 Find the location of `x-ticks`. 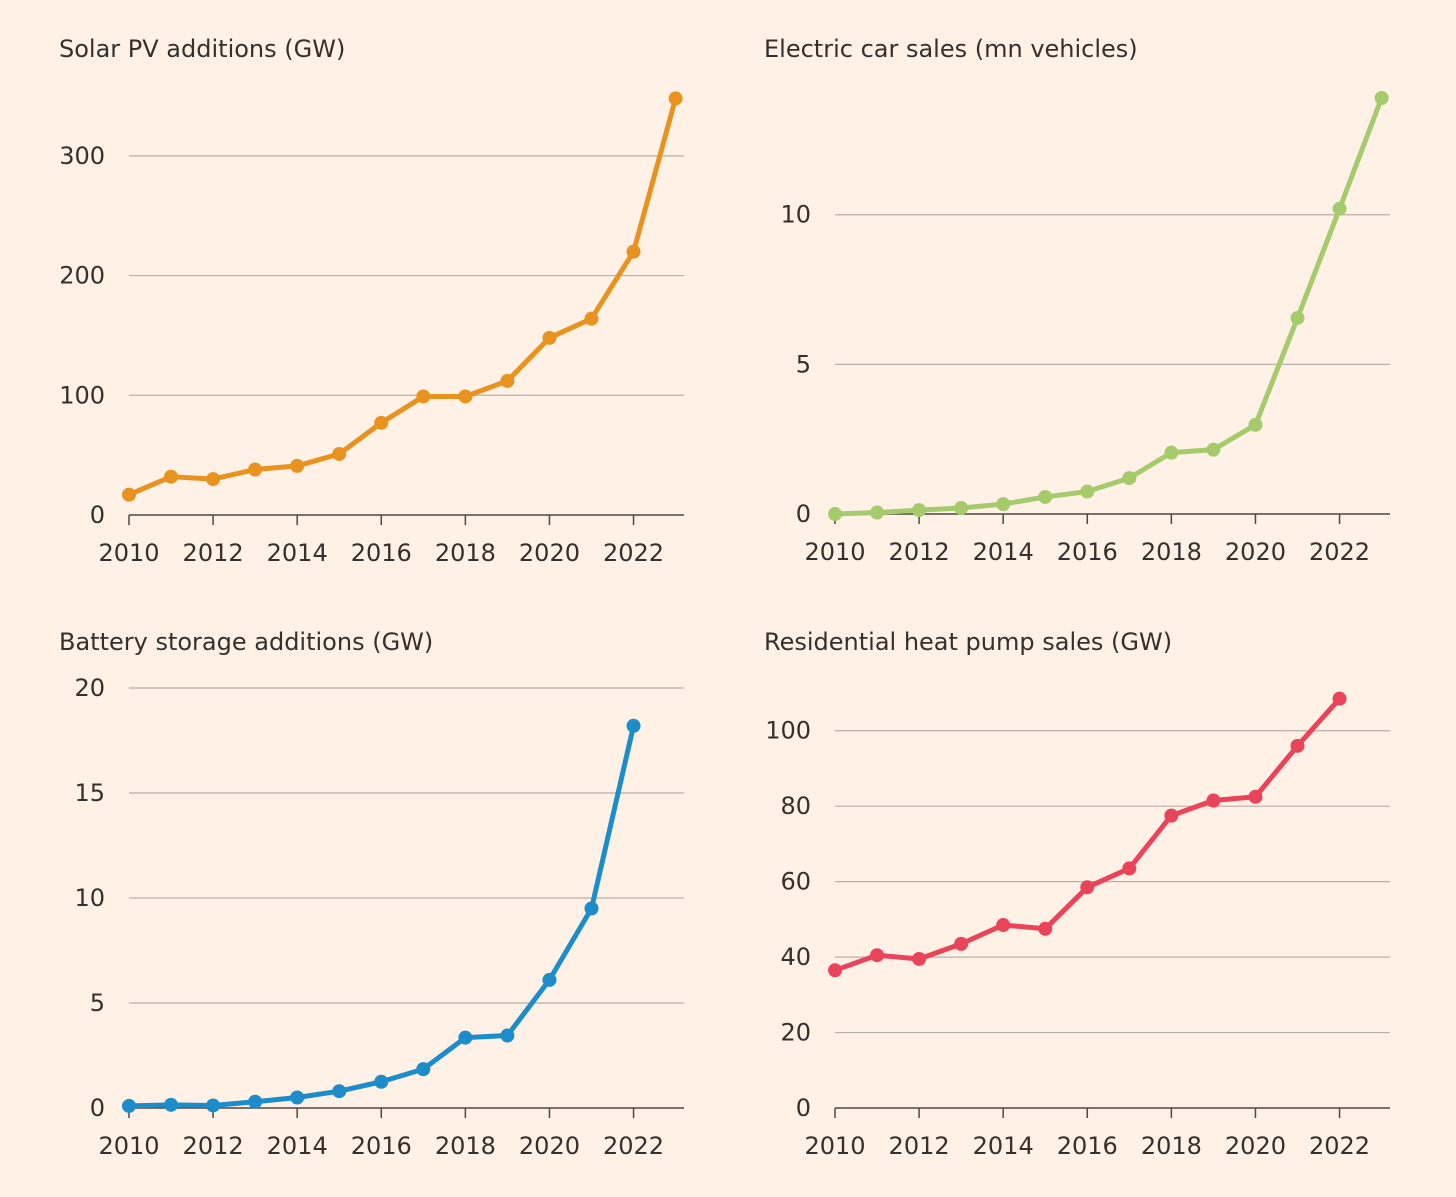

x-ticks is located at coordinates (1087, 519).